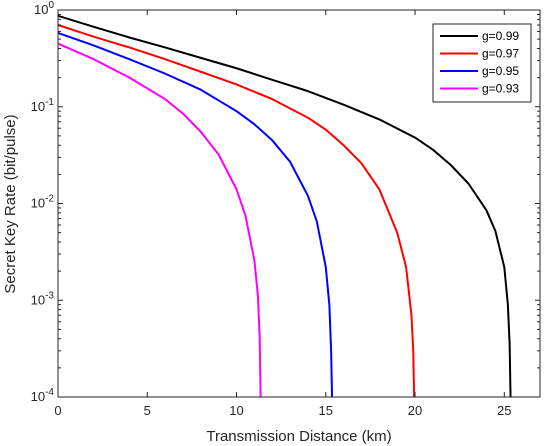 The image size is (550, 446). Describe the element at coordinates (298, 436) in the screenshot. I see `x-axis-label: Transmission Distance (km)` at that location.